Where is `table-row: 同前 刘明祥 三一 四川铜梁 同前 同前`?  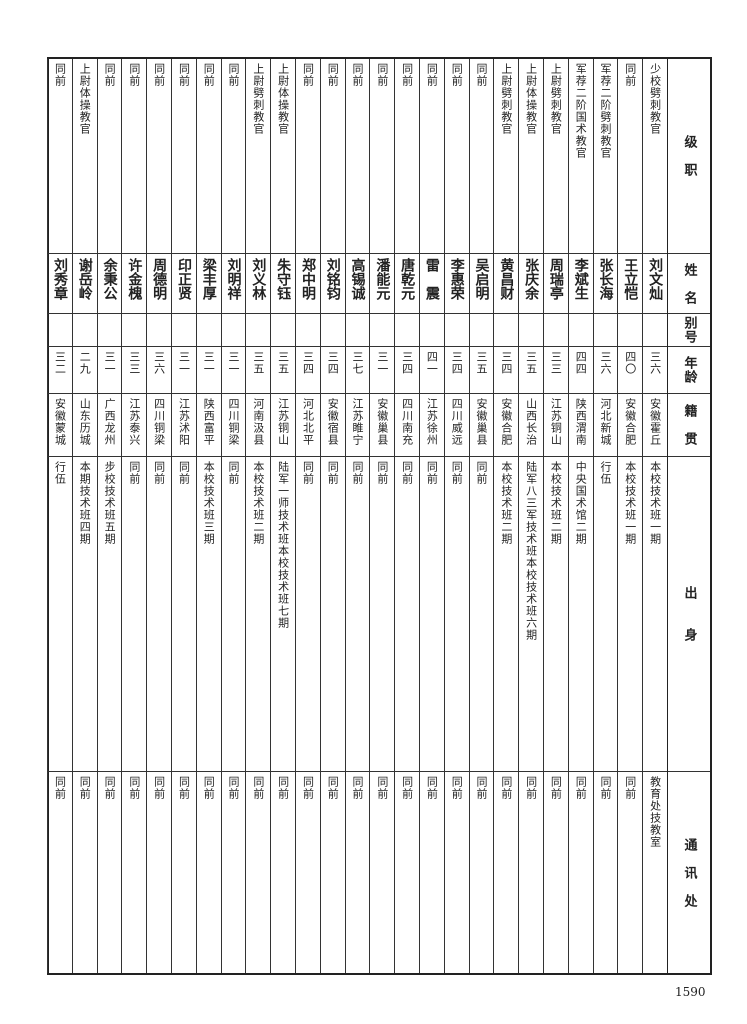 table-row: 同前 刘明祥 三一 四川铜梁 同前 同前 is located at coordinates (233, 516).